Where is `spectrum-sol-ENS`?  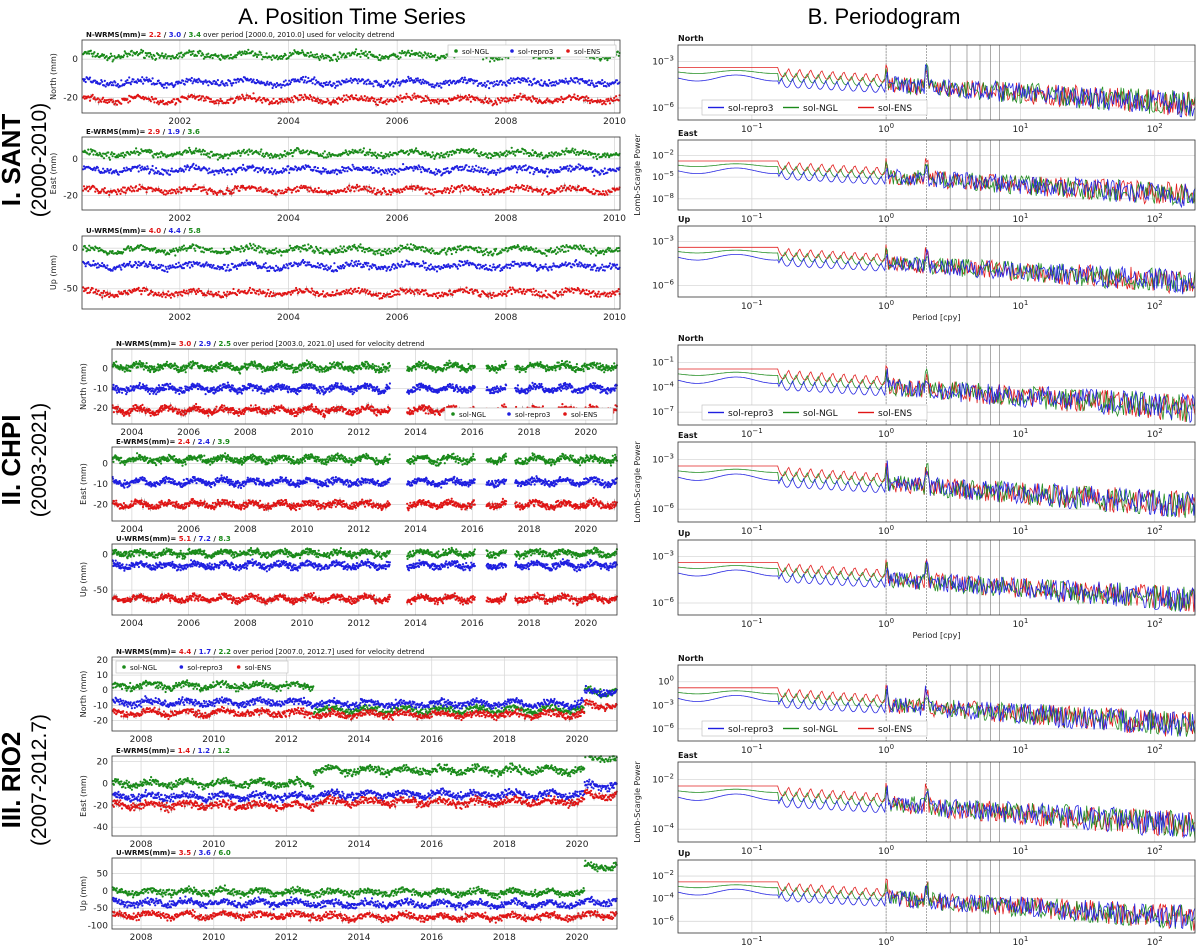 spectrum-sol-ENS is located at coordinates (937, 90).